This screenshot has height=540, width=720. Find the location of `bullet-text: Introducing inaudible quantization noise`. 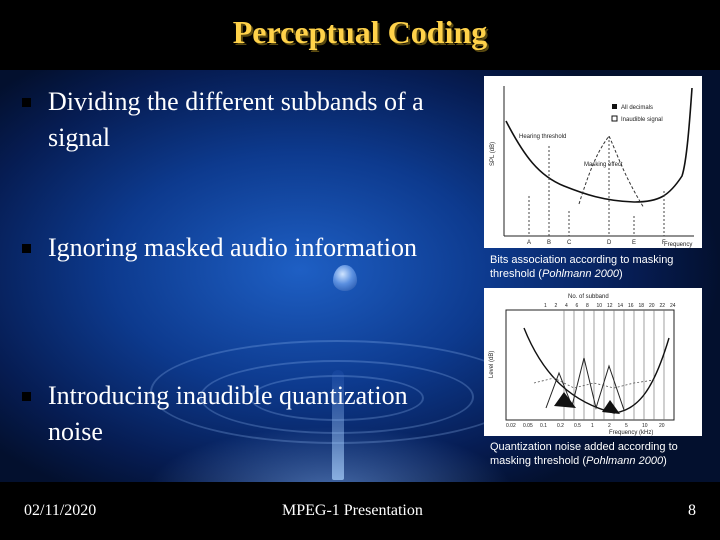

bullet-text: Introducing inaudible quantization noise is located at coordinates (228, 413).